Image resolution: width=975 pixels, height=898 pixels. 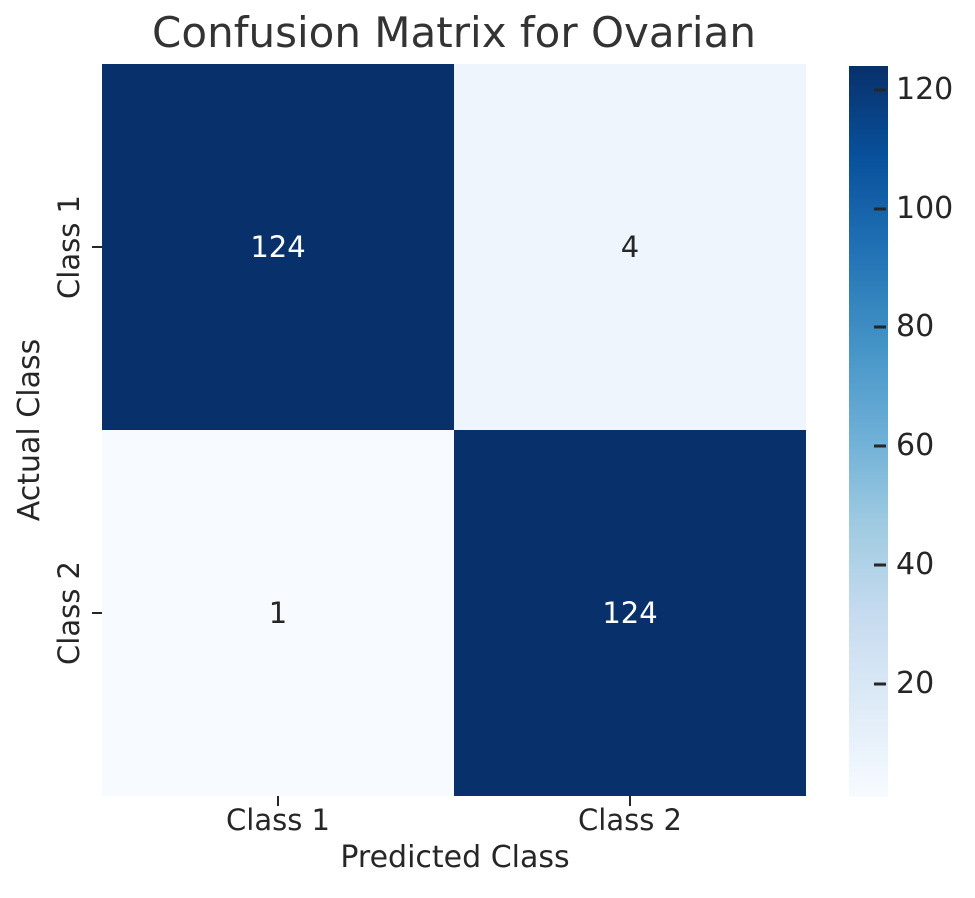 I want to click on colorbar-tick-label-40: 40, so click(x=915, y=564).